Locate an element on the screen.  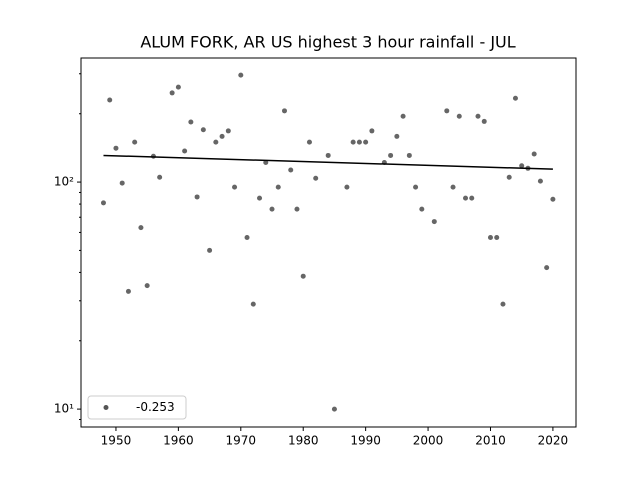
x-tick-label: 1990 is located at coordinates (365, 441).